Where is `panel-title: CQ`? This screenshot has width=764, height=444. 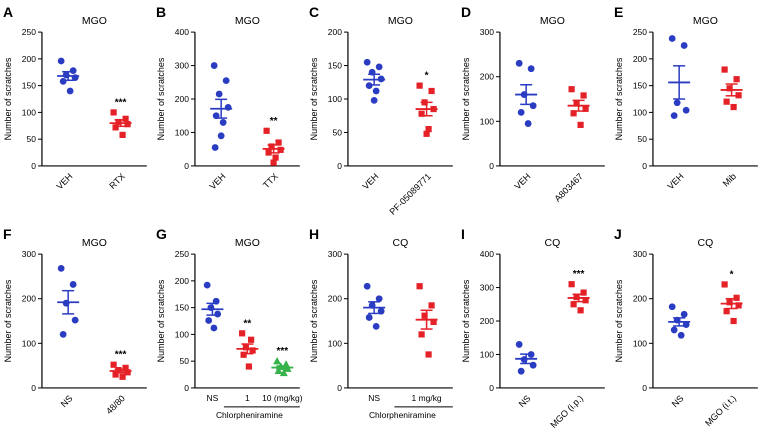 panel-title: CQ is located at coordinates (400, 243).